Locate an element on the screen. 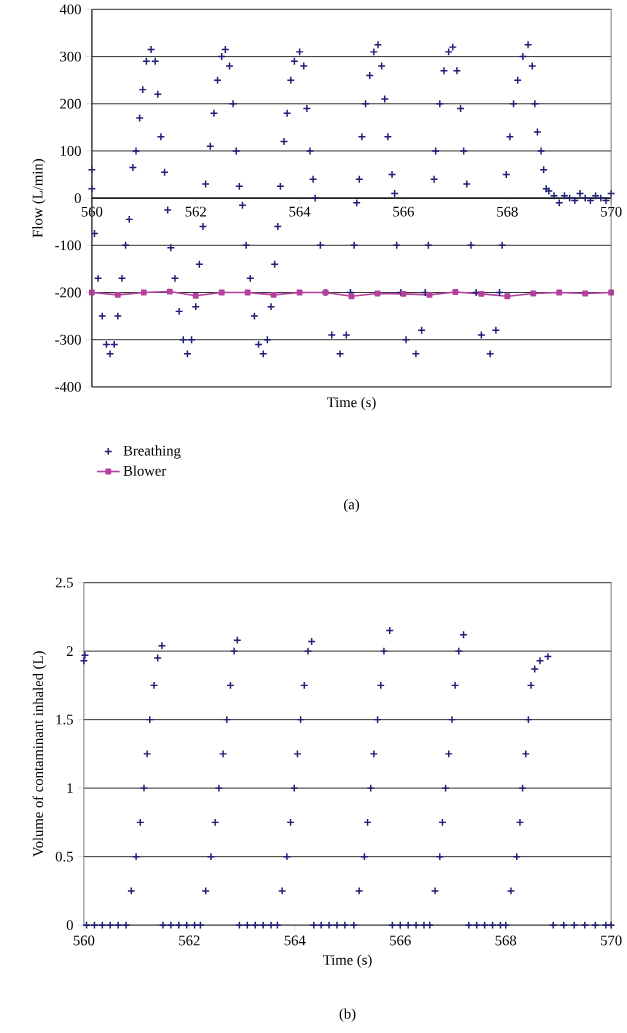 Image resolution: width=627 pixels, height=1033 pixels. y-tick-label: 1.5 is located at coordinates (65, 719).